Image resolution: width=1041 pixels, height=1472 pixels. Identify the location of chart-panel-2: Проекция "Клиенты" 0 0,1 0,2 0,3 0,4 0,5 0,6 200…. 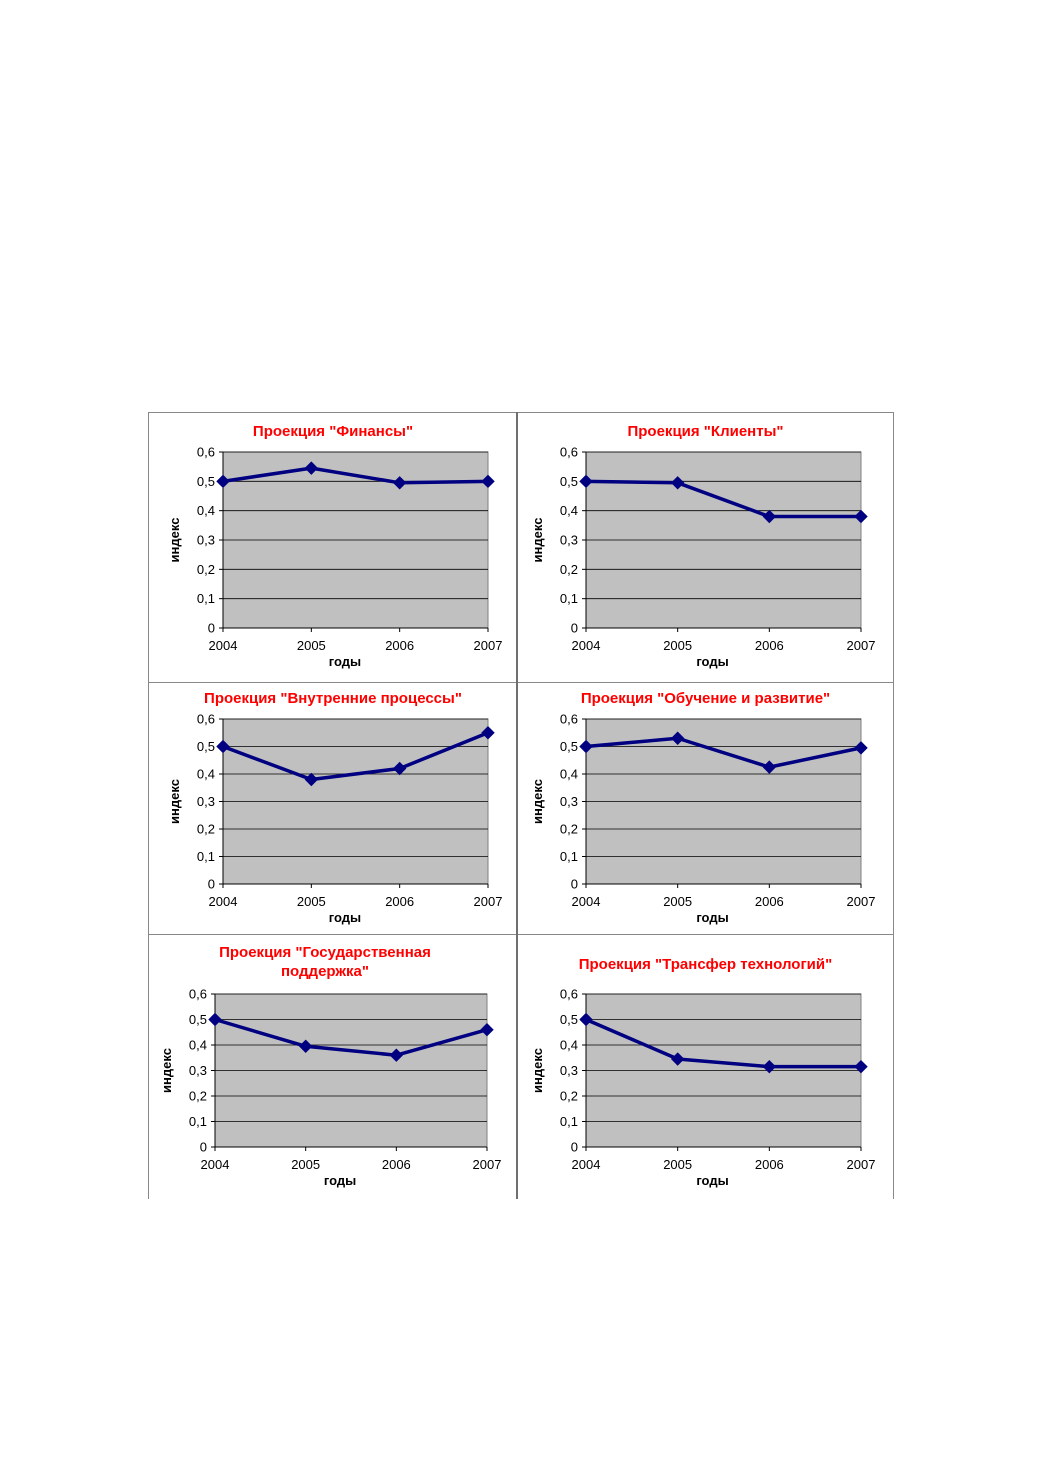
(705, 548).